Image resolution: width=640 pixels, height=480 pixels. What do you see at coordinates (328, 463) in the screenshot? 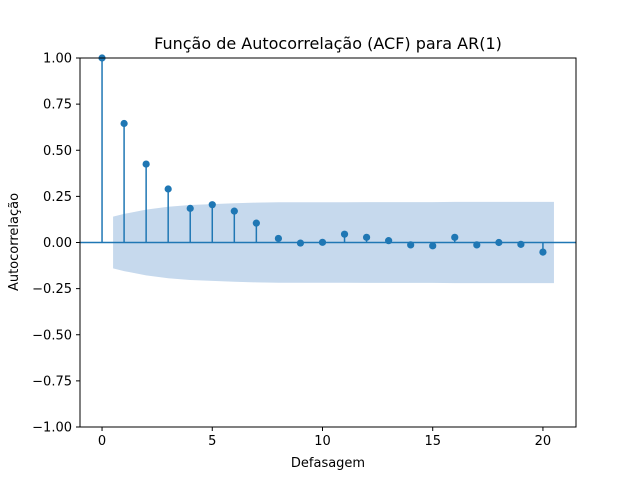
I see `x-axis-label: Defasagem` at bounding box center [328, 463].